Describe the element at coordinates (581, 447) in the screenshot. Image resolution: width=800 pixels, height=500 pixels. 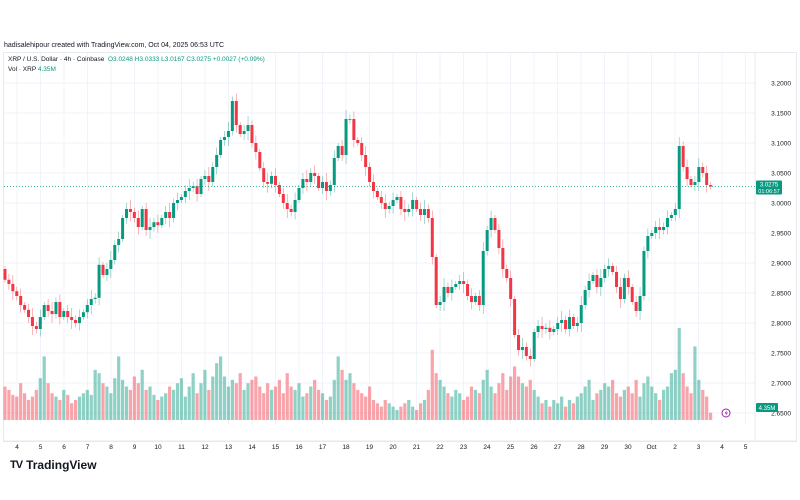
I see `time-tick-label: 28` at that location.